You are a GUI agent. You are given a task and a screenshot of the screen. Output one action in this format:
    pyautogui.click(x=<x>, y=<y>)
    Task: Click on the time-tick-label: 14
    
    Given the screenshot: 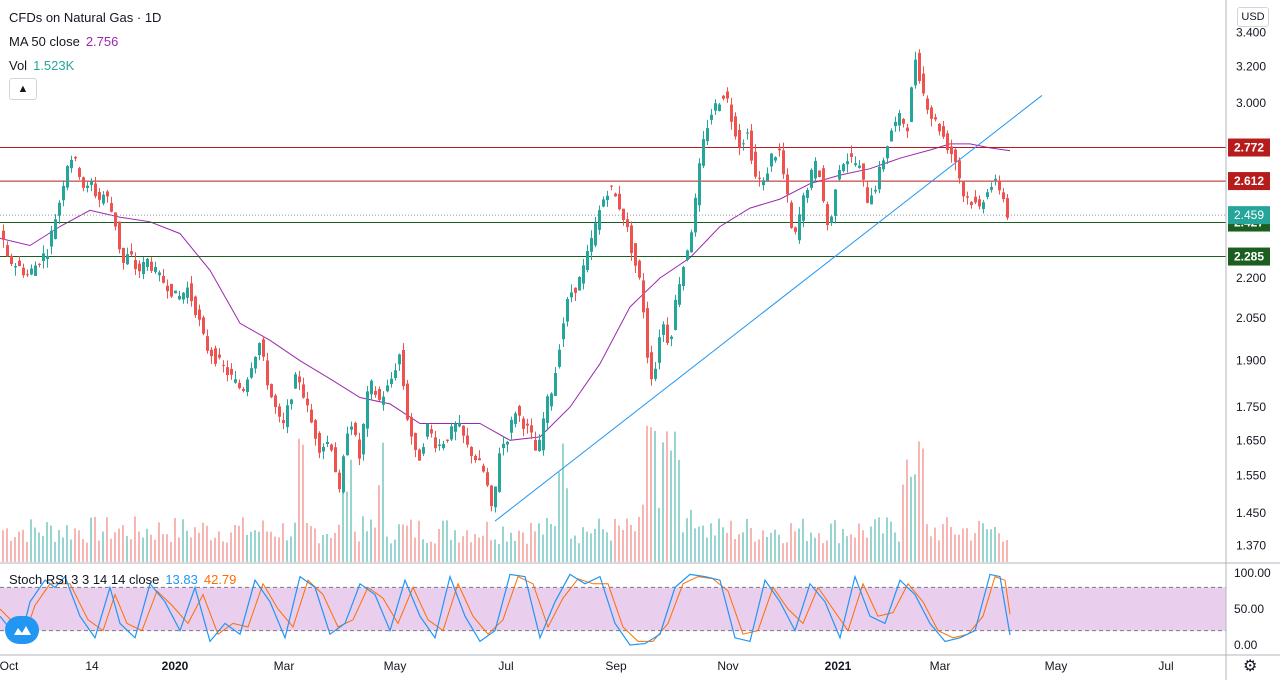 What is the action you would take?
    pyautogui.click(x=92, y=666)
    